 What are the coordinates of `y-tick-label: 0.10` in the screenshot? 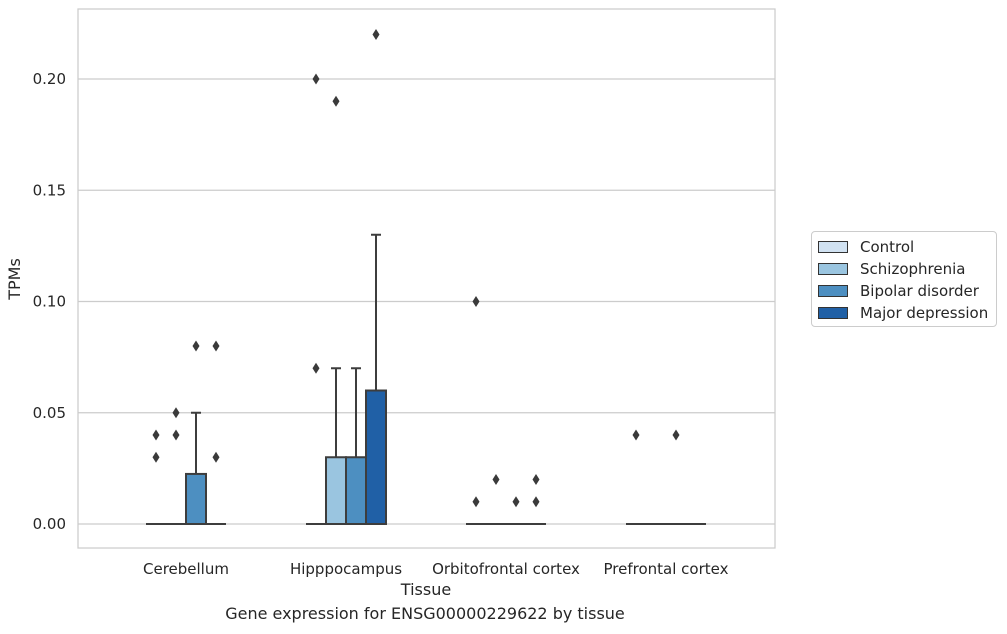 It's located at (49, 302).